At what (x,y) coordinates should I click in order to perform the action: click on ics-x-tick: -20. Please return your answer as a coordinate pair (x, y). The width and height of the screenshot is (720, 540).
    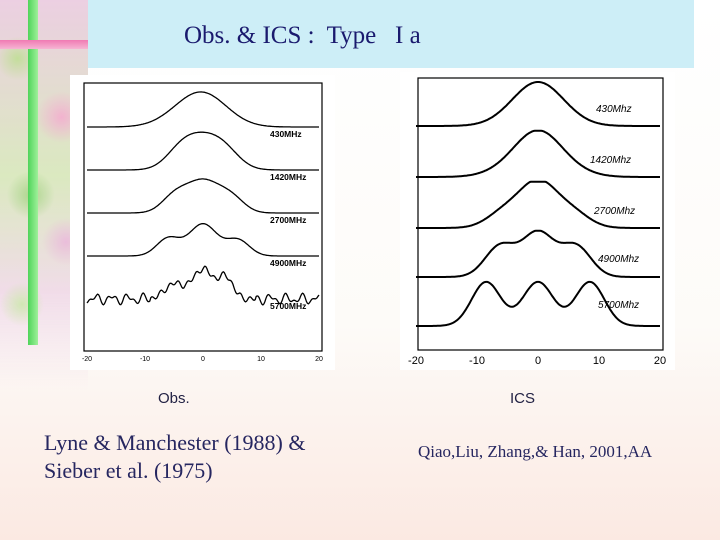
    Looking at the image, I should click on (416, 361).